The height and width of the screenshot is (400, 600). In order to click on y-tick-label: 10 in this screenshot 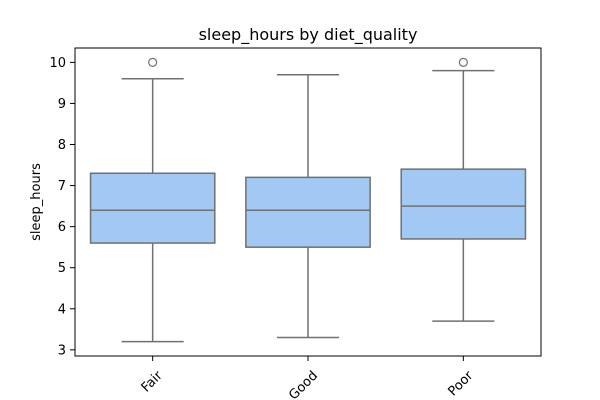, I will do `click(57, 63)`.